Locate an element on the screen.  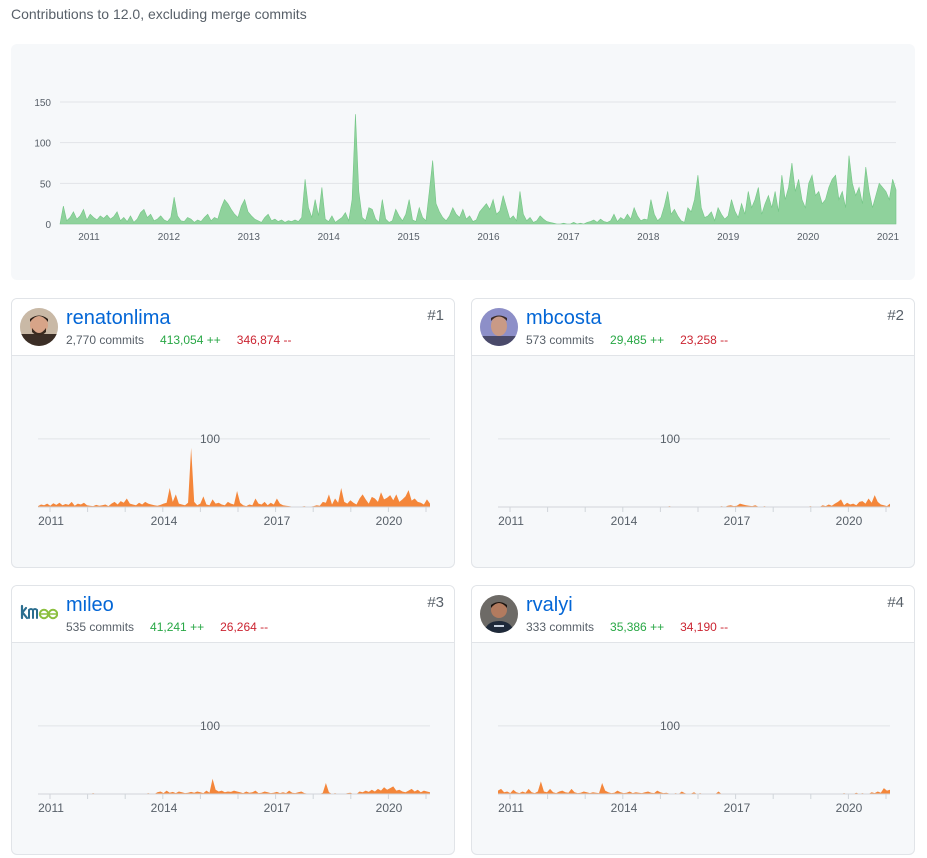
x-tick-label: 2021 is located at coordinates (888, 237).